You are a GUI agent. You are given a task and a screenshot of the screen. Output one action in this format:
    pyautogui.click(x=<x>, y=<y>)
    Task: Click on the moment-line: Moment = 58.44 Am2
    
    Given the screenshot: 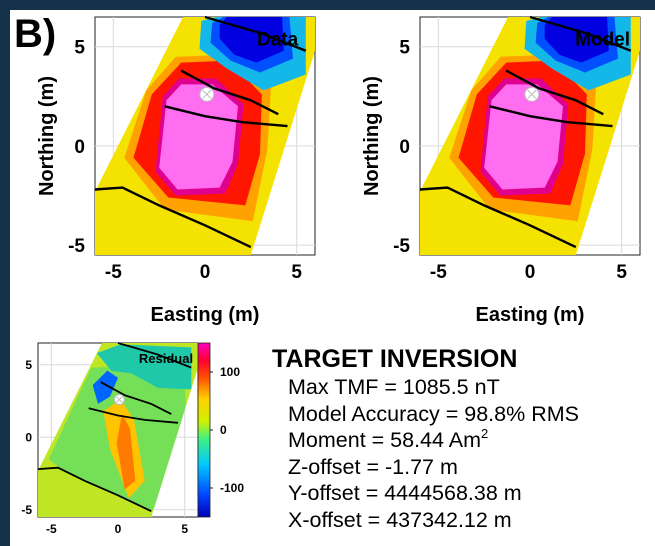 What is the action you would take?
    pyautogui.click(x=471, y=440)
    